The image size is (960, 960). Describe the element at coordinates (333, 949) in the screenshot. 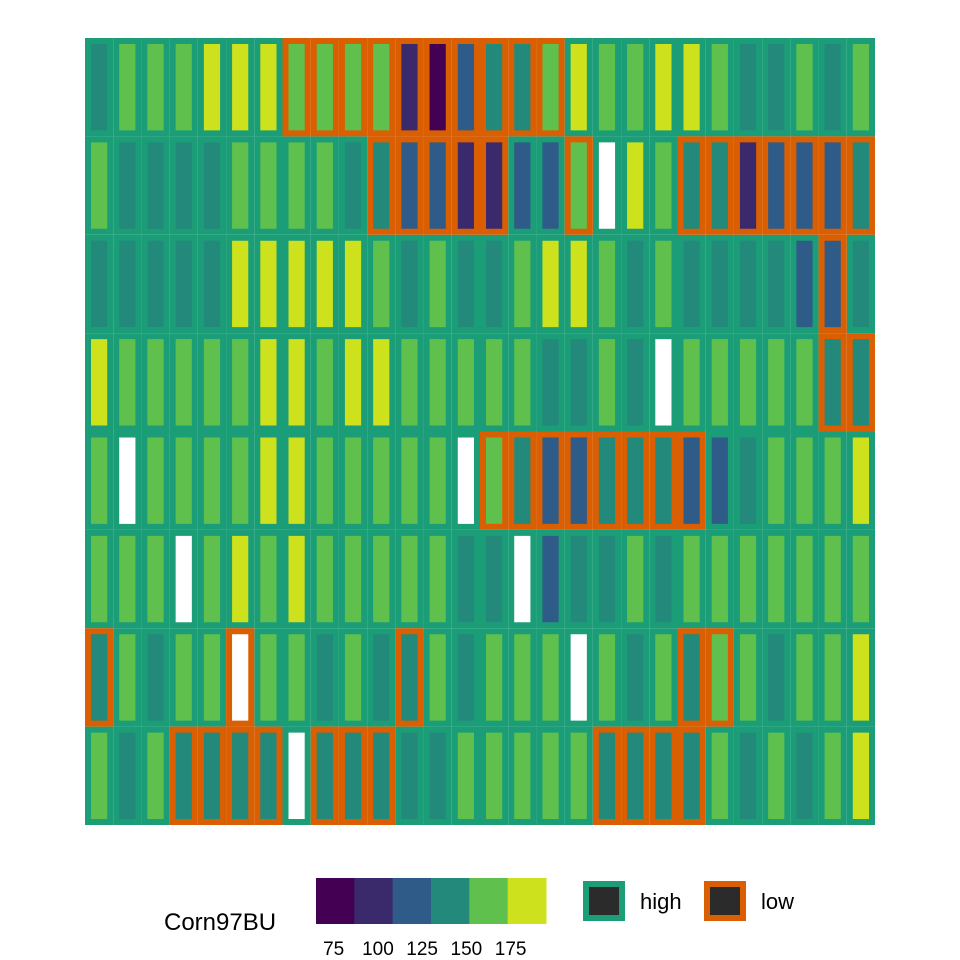

I see `fill-tick-label: 75` at that location.